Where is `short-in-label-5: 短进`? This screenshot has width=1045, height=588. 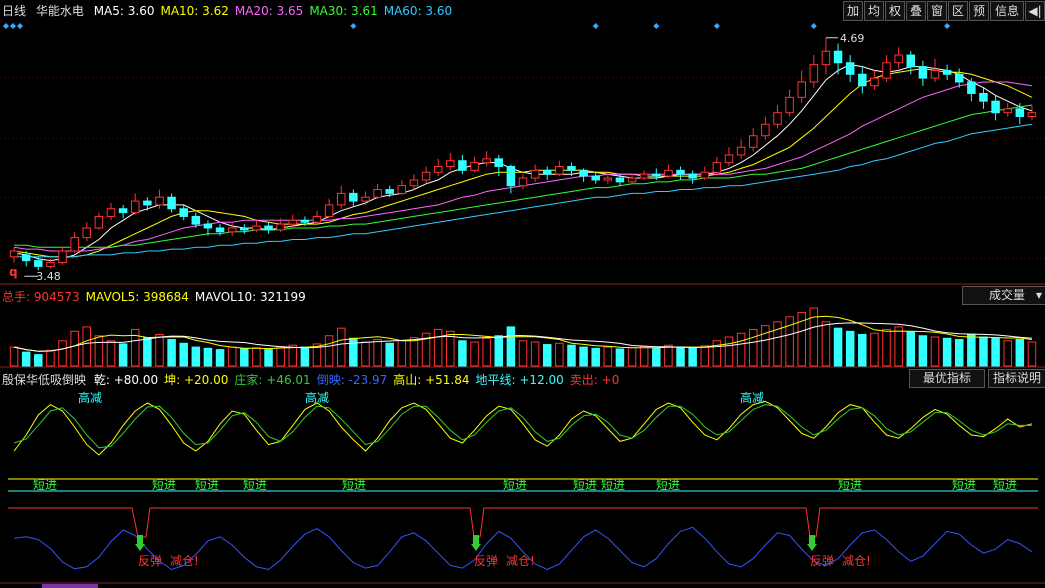 short-in-label-5: 短进 is located at coordinates (515, 485).